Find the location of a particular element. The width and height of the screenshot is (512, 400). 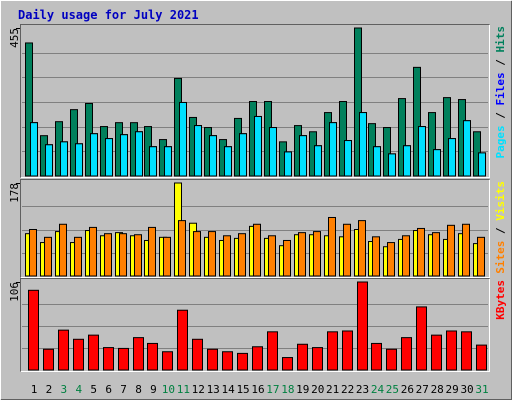

x-tick-label: 23 is located at coordinates (362, 389).